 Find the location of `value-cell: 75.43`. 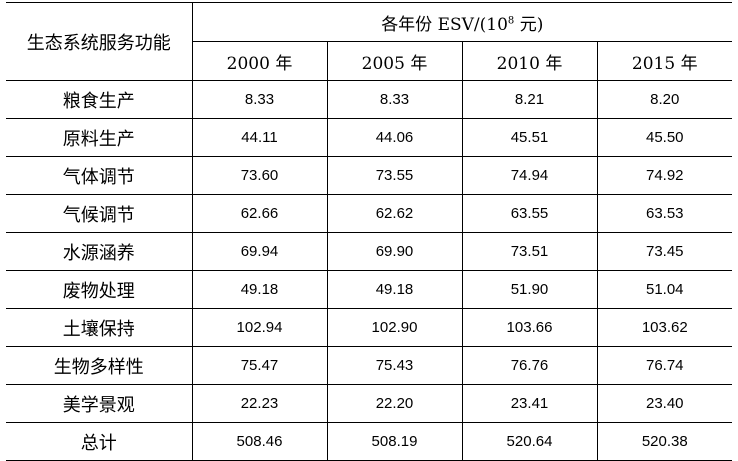

value-cell: 75.43 is located at coordinates (394, 365).